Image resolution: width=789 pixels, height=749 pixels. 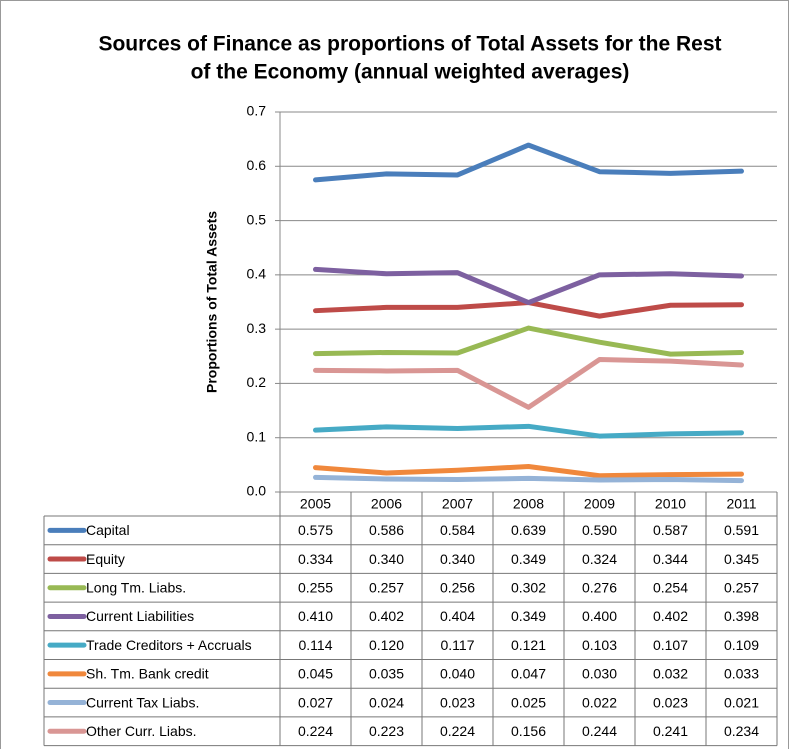 What do you see at coordinates (315, 504) in the screenshot?
I see `x-tick-label: 2005` at bounding box center [315, 504].